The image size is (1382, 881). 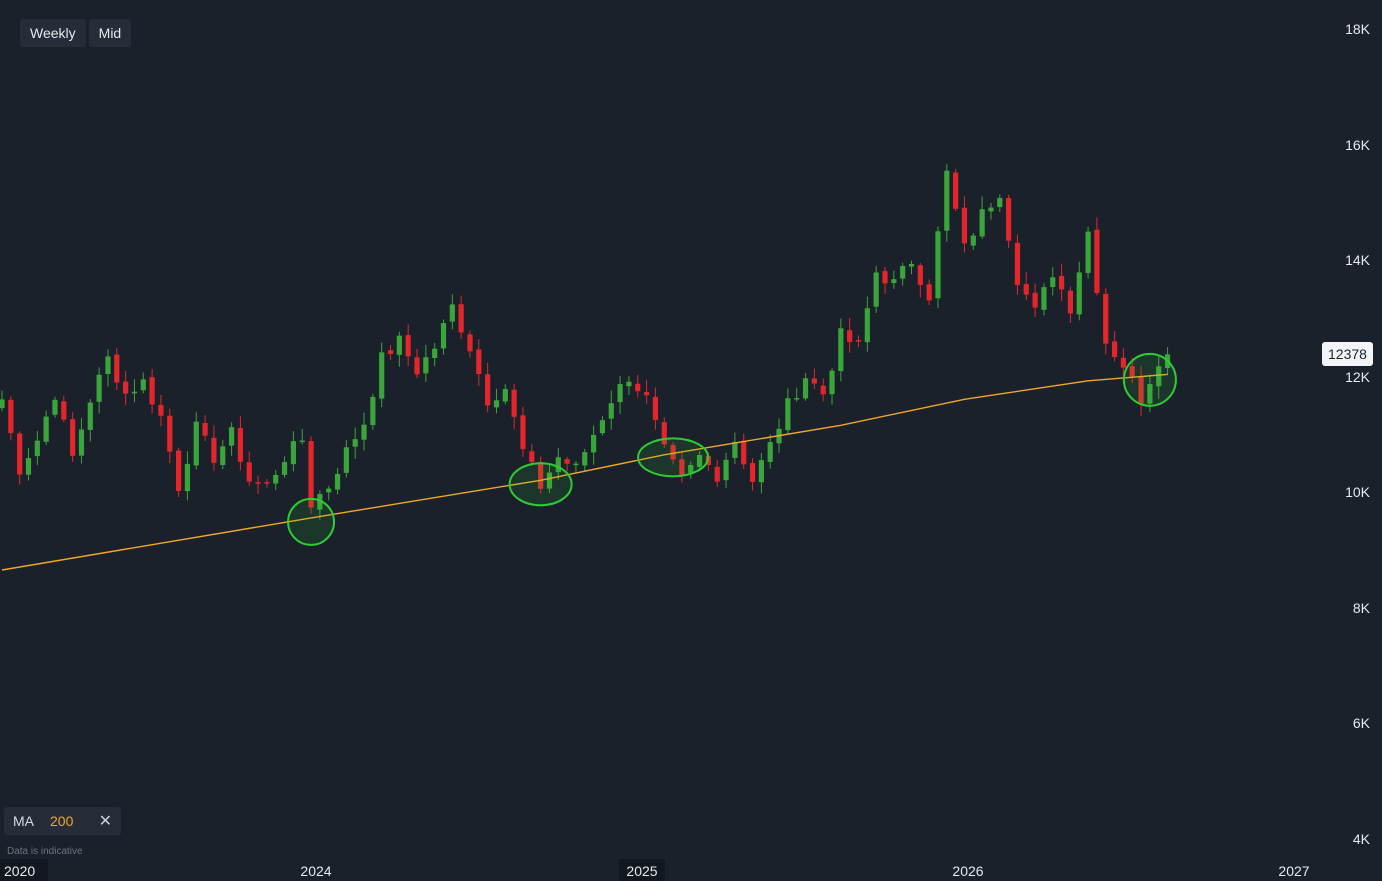 What do you see at coordinates (1358, 492) in the screenshot?
I see `y-tick-label: 10K` at bounding box center [1358, 492].